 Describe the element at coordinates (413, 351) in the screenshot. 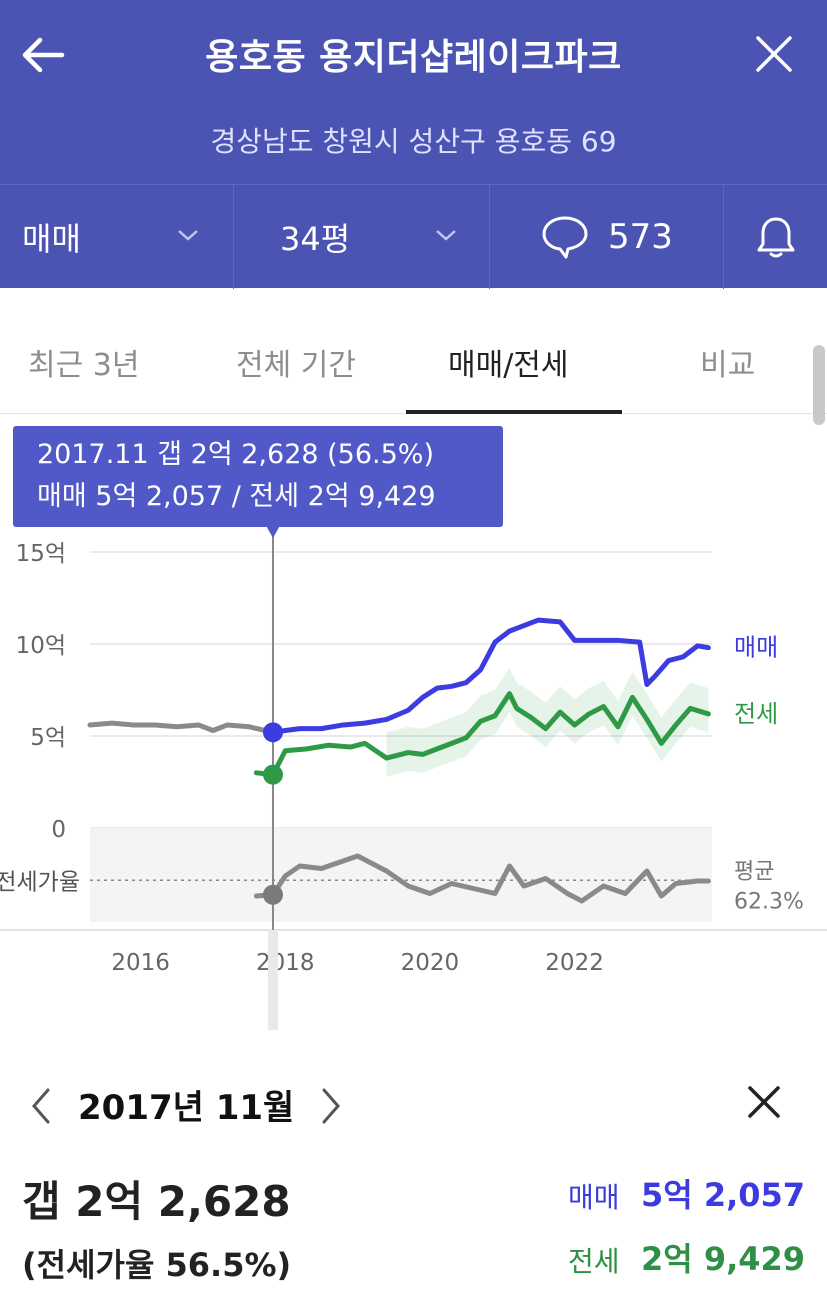

I see `period-tabs: 최근 3년 전체 기간 매매/전세 비교` at that location.